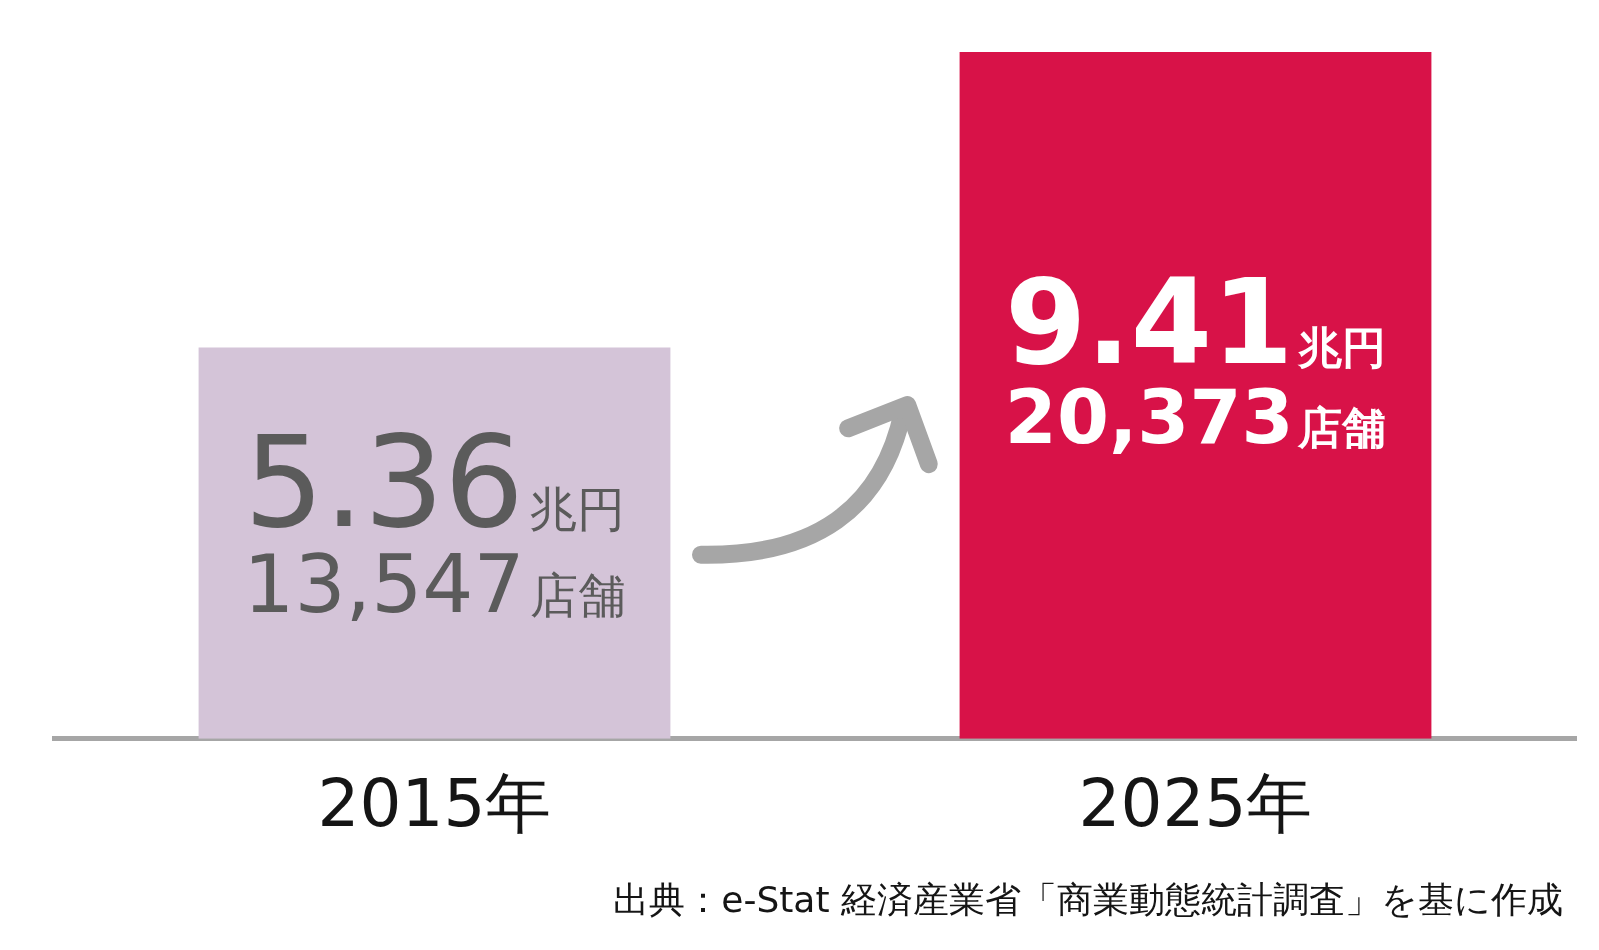 The height and width of the screenshot is (950, 1599). Describe the element at coordinates (434, 803) in the screenshot. I see `x-tick-label: 2015年` at that location.